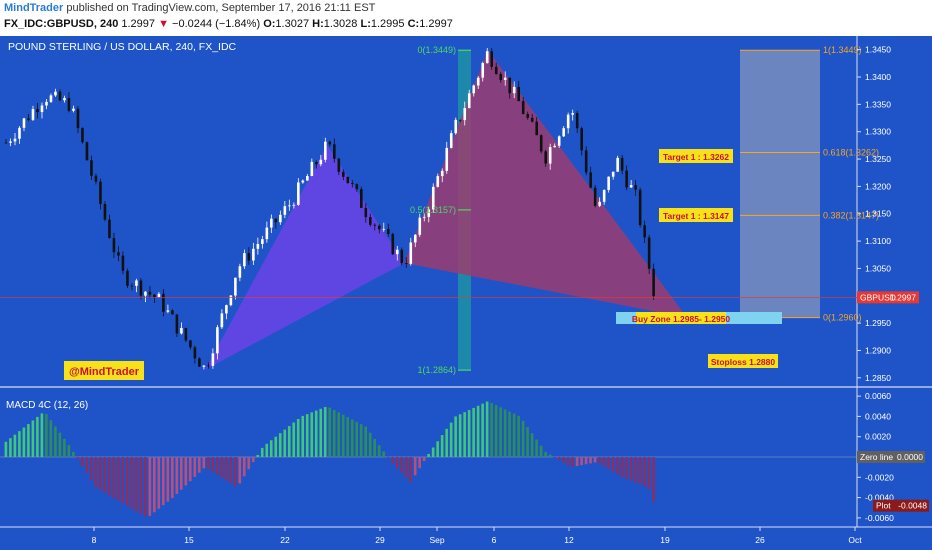 The height and width of the screenshot is (550, 932). What do you see at coordinates (413, 24) in the screenshot?
I see `close-label: C:` at bounding box center [413, 24].